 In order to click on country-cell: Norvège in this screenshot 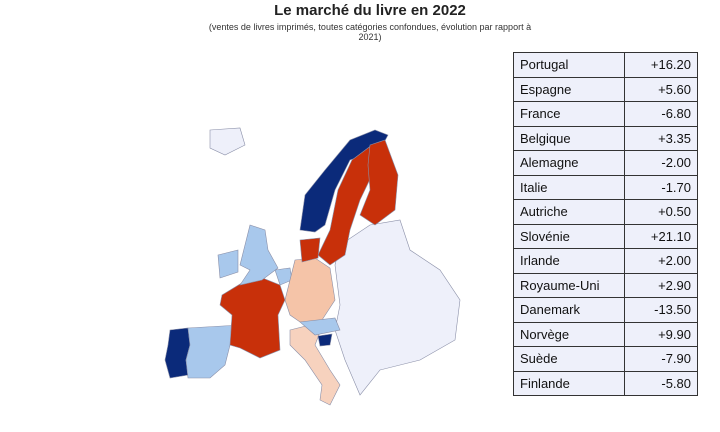, I will do `click(569, 334)`.